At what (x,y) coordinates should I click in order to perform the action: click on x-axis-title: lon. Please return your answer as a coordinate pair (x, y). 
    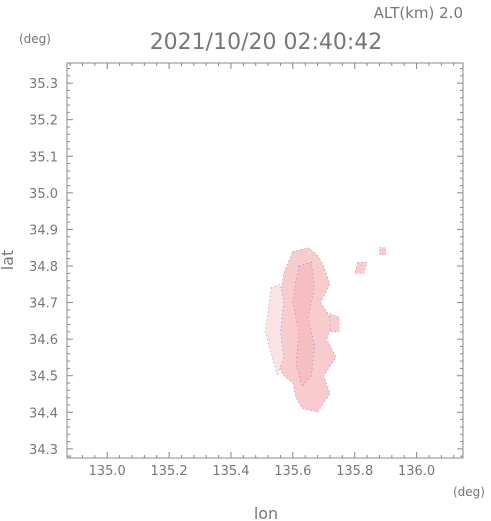
    Looking at the image, I should click on (266, 512).